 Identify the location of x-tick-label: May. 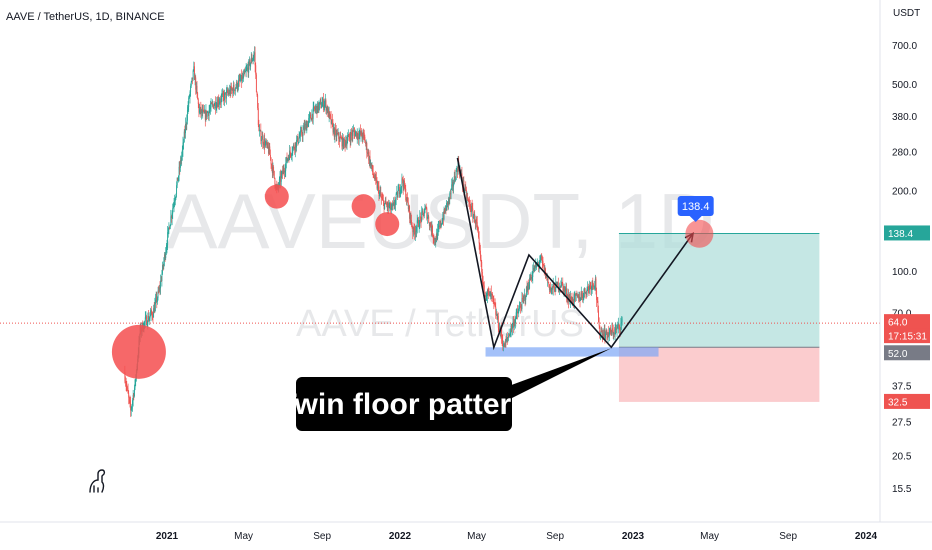
(476, 536).